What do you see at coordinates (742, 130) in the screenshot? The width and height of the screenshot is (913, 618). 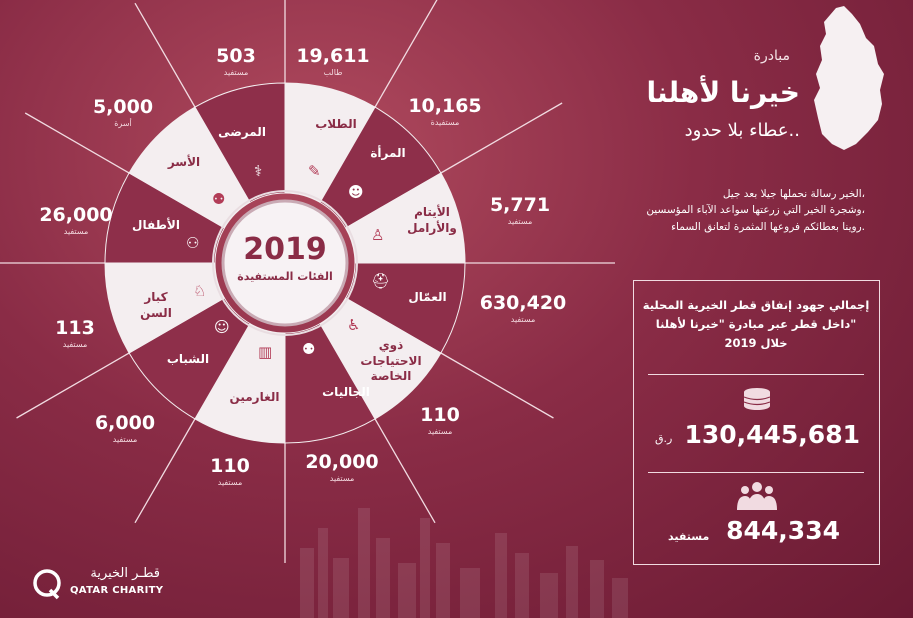 I see `tagline: عطاء بلا حدود..` at bounding box center [742, 130].